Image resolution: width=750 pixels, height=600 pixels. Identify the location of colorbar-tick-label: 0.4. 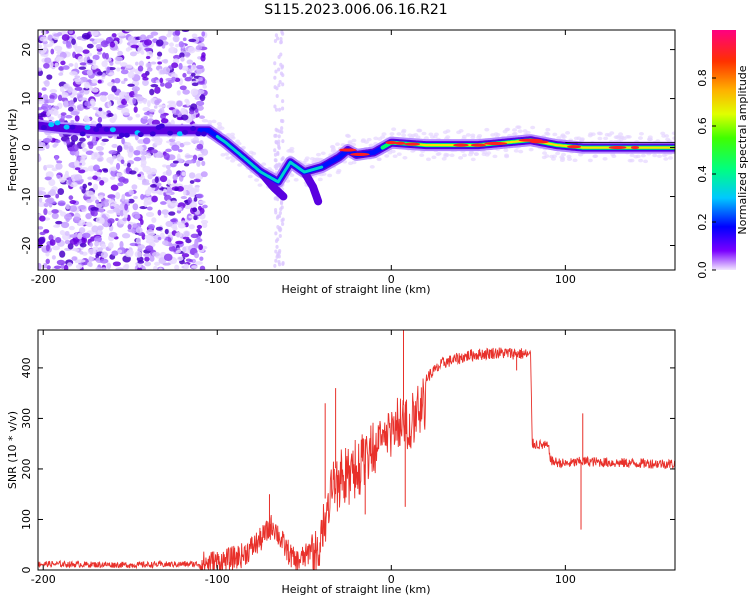
(702, 174).